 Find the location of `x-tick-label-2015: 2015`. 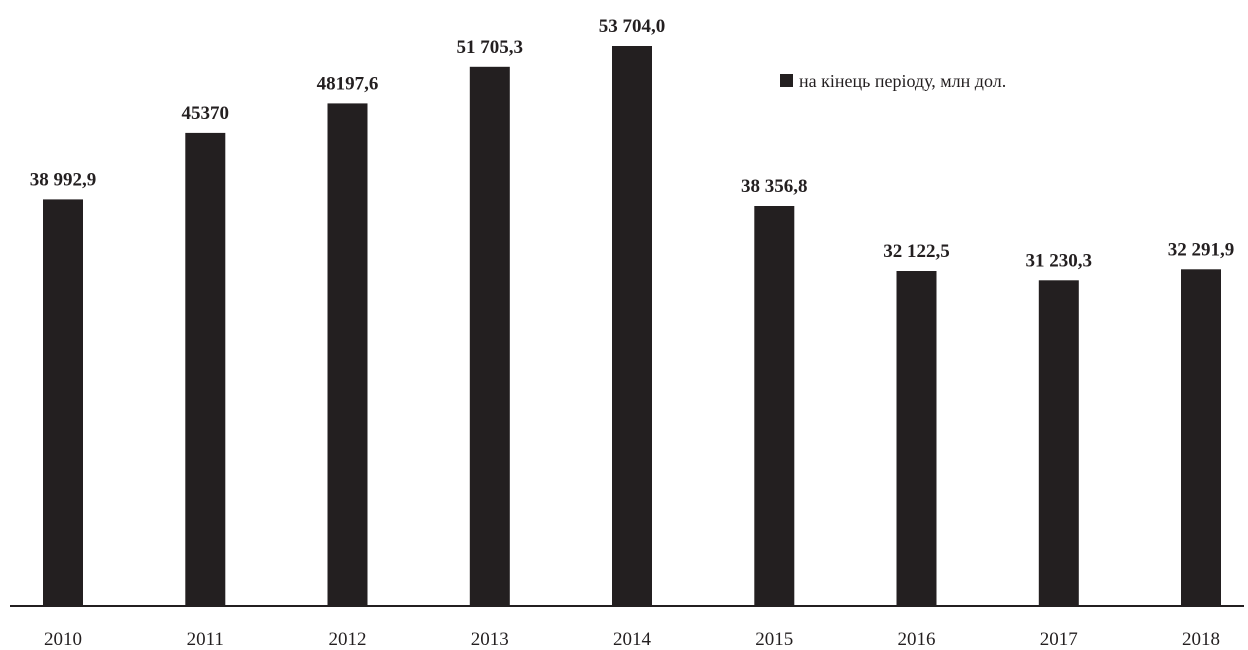

x-tick-label-2015: 2015 is located at coordinates (774, 639).